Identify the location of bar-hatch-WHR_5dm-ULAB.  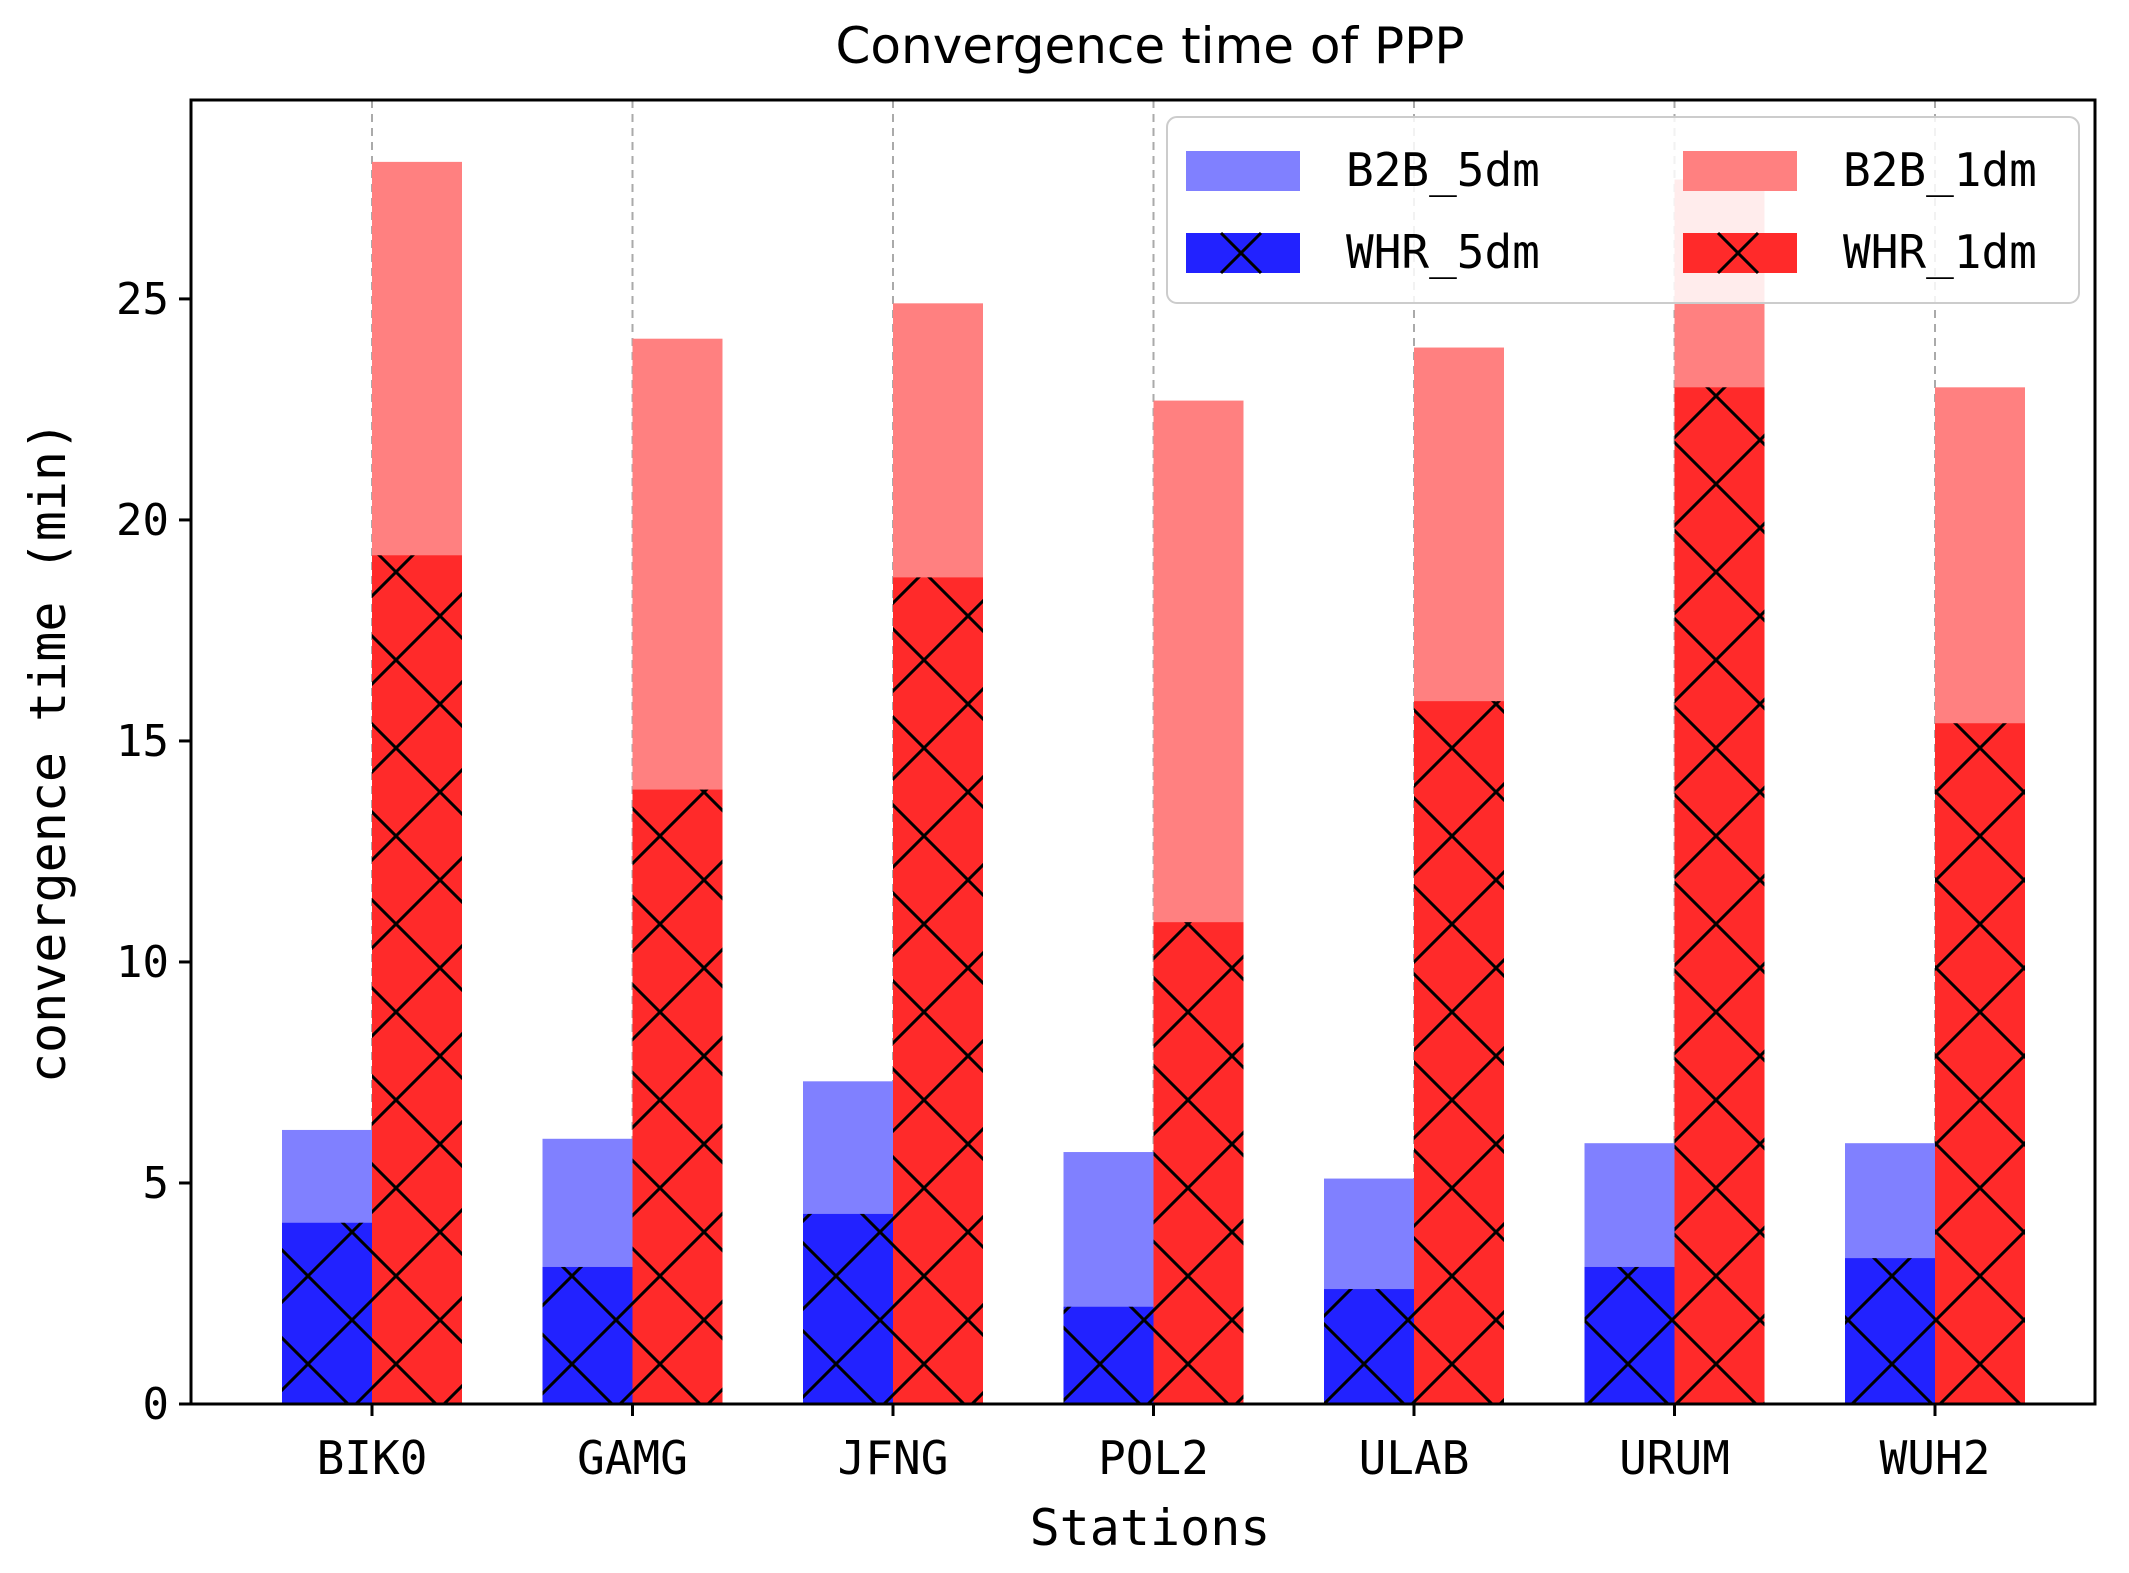
(1369, 1346).